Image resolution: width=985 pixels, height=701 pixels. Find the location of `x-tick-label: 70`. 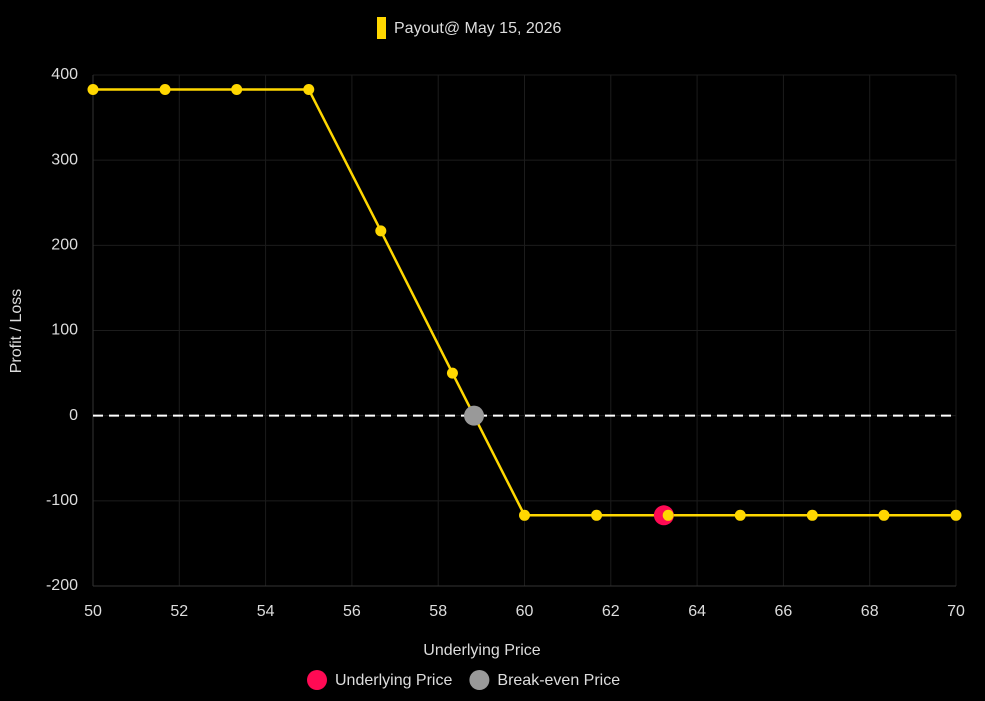

x-tick-label: 70 is located at coordinates (956, 611).